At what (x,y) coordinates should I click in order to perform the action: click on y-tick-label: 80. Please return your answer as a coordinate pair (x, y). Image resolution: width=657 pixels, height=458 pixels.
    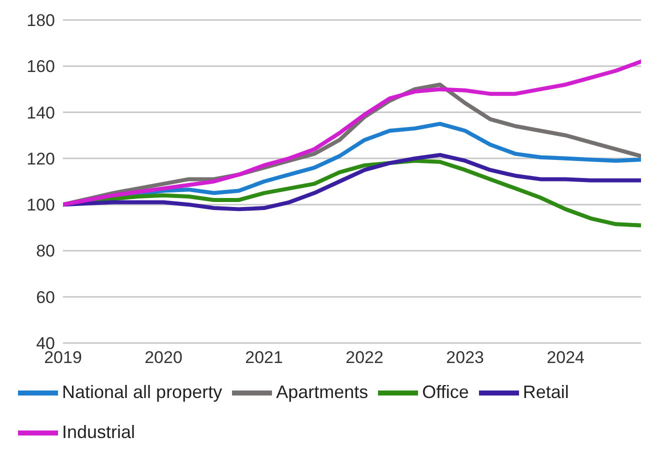
    Looking at the image, I should click on (45, 251).